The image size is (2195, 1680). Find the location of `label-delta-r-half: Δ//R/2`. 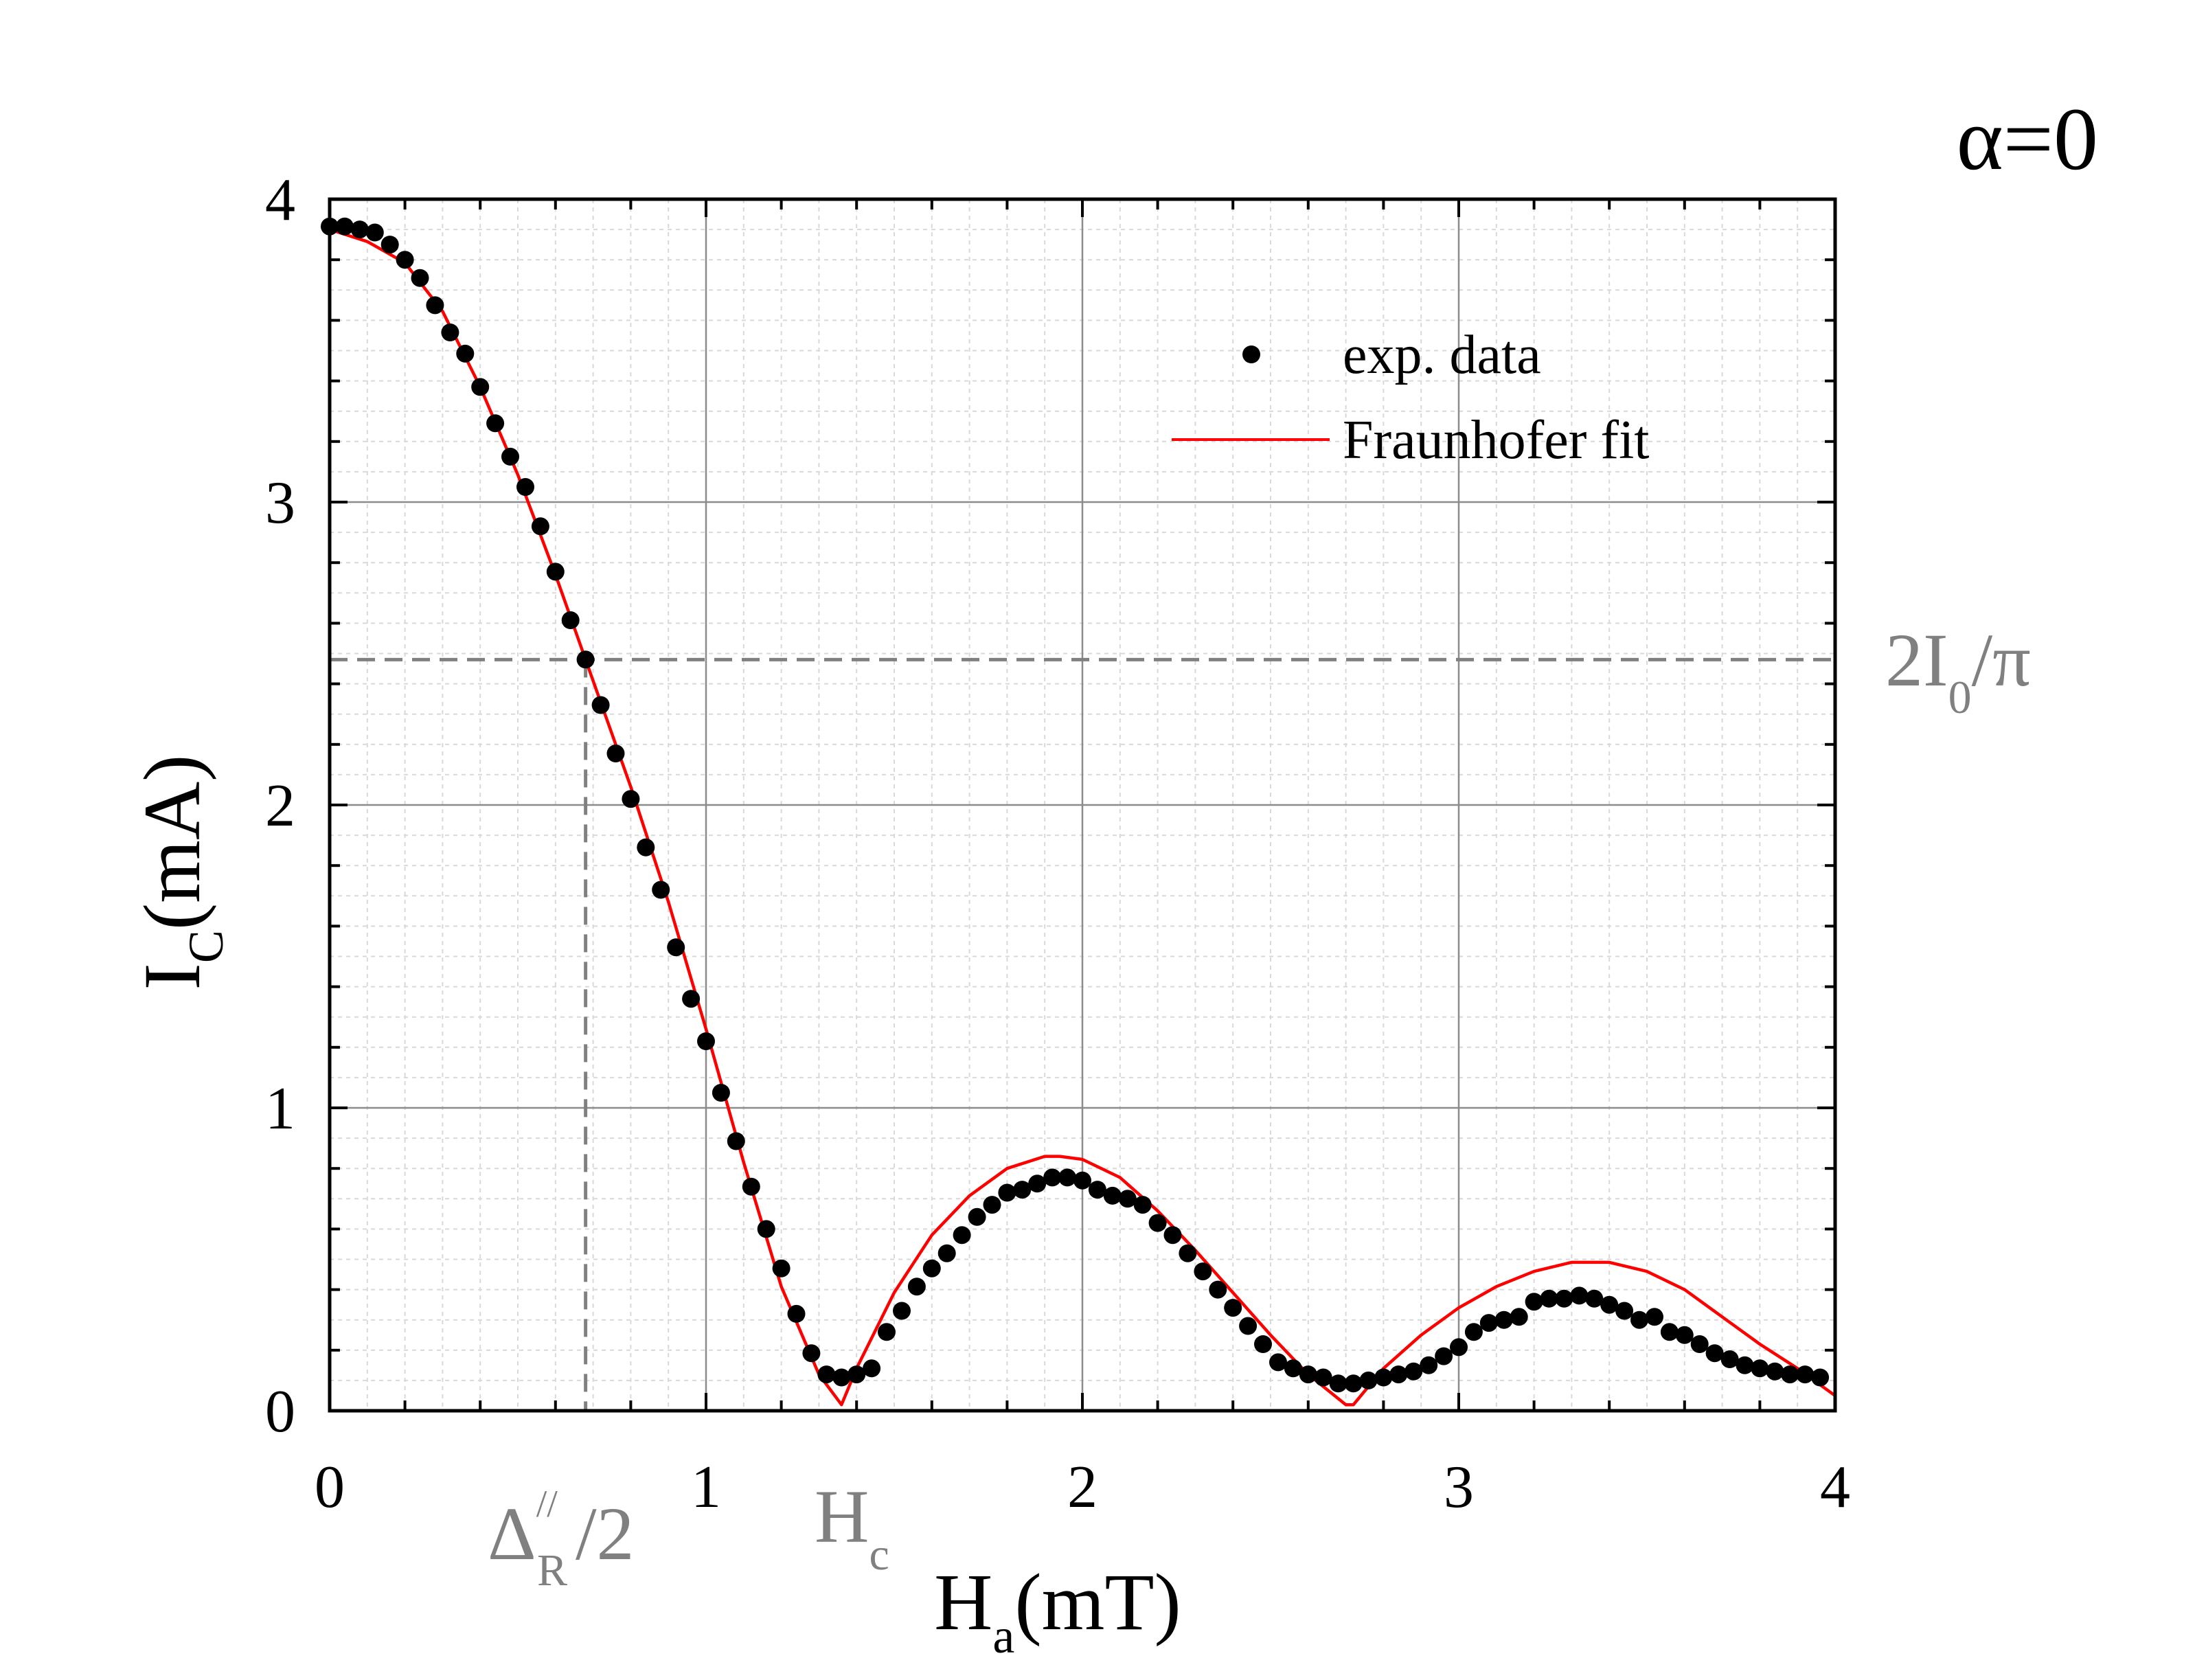

label-delta-r-half: Δ//R/2 is located at coordinates (561, 1539).